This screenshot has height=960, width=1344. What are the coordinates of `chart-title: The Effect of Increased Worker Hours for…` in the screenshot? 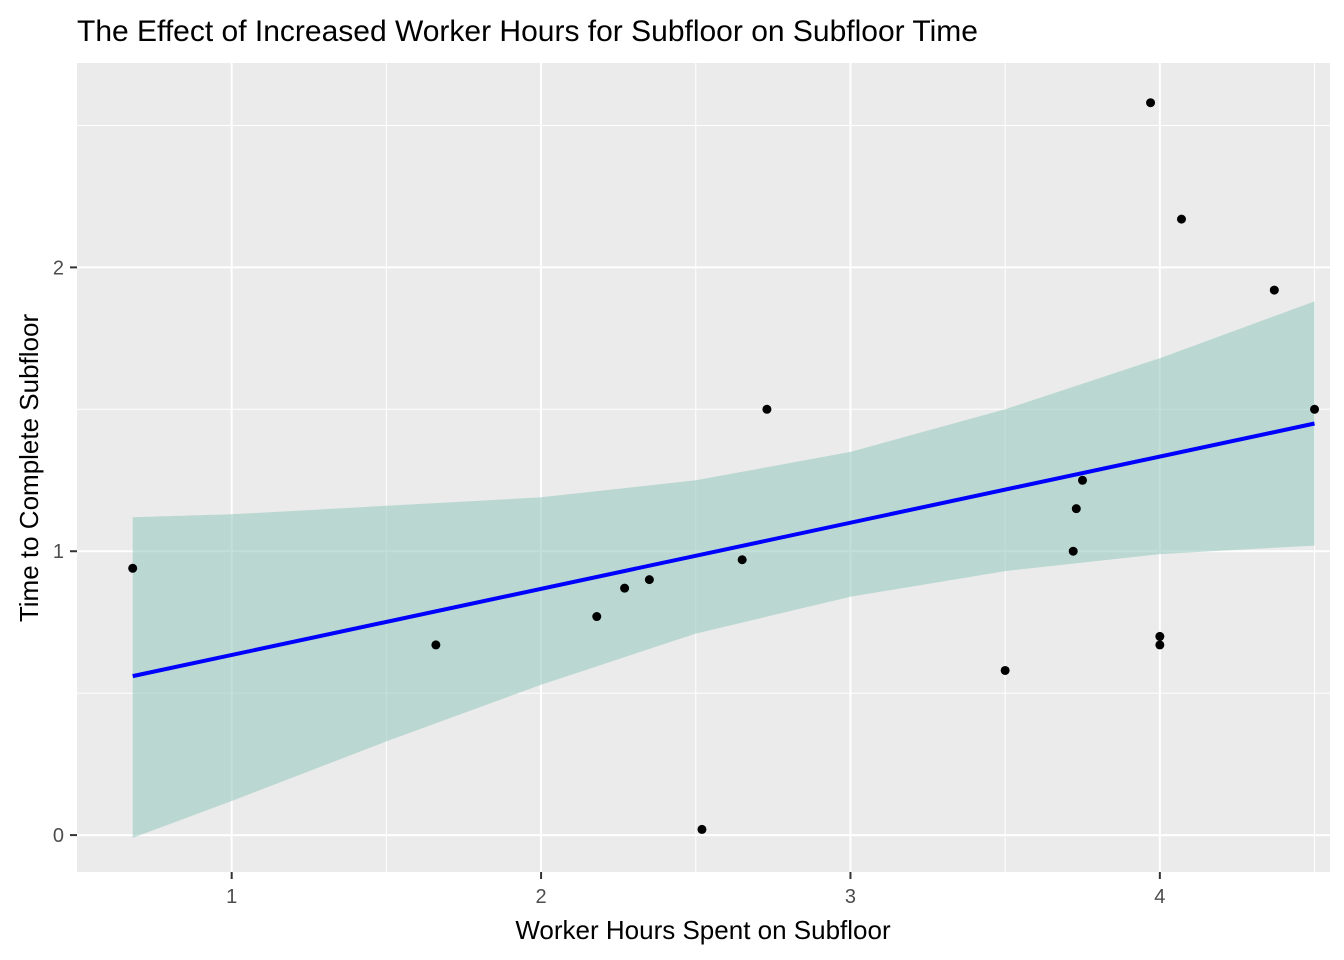 It's located at (527, 31).